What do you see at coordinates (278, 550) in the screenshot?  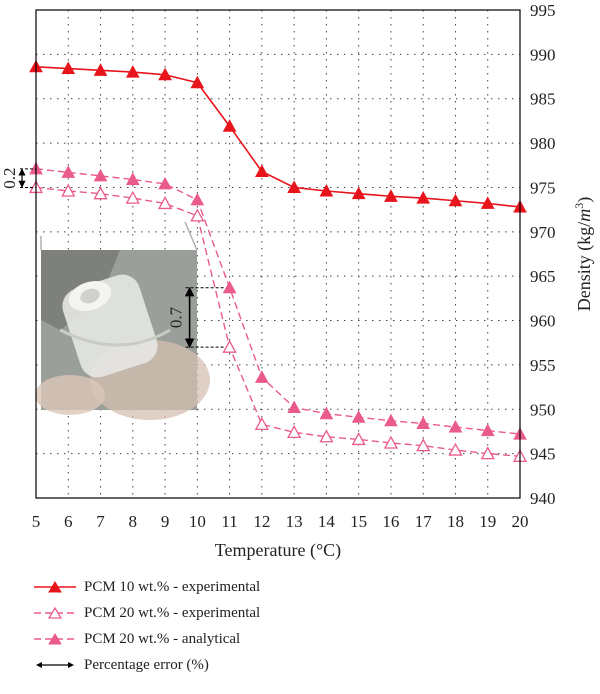 I see `x-axis-title: Temperature (°C)` at bounding box center [278, 550].